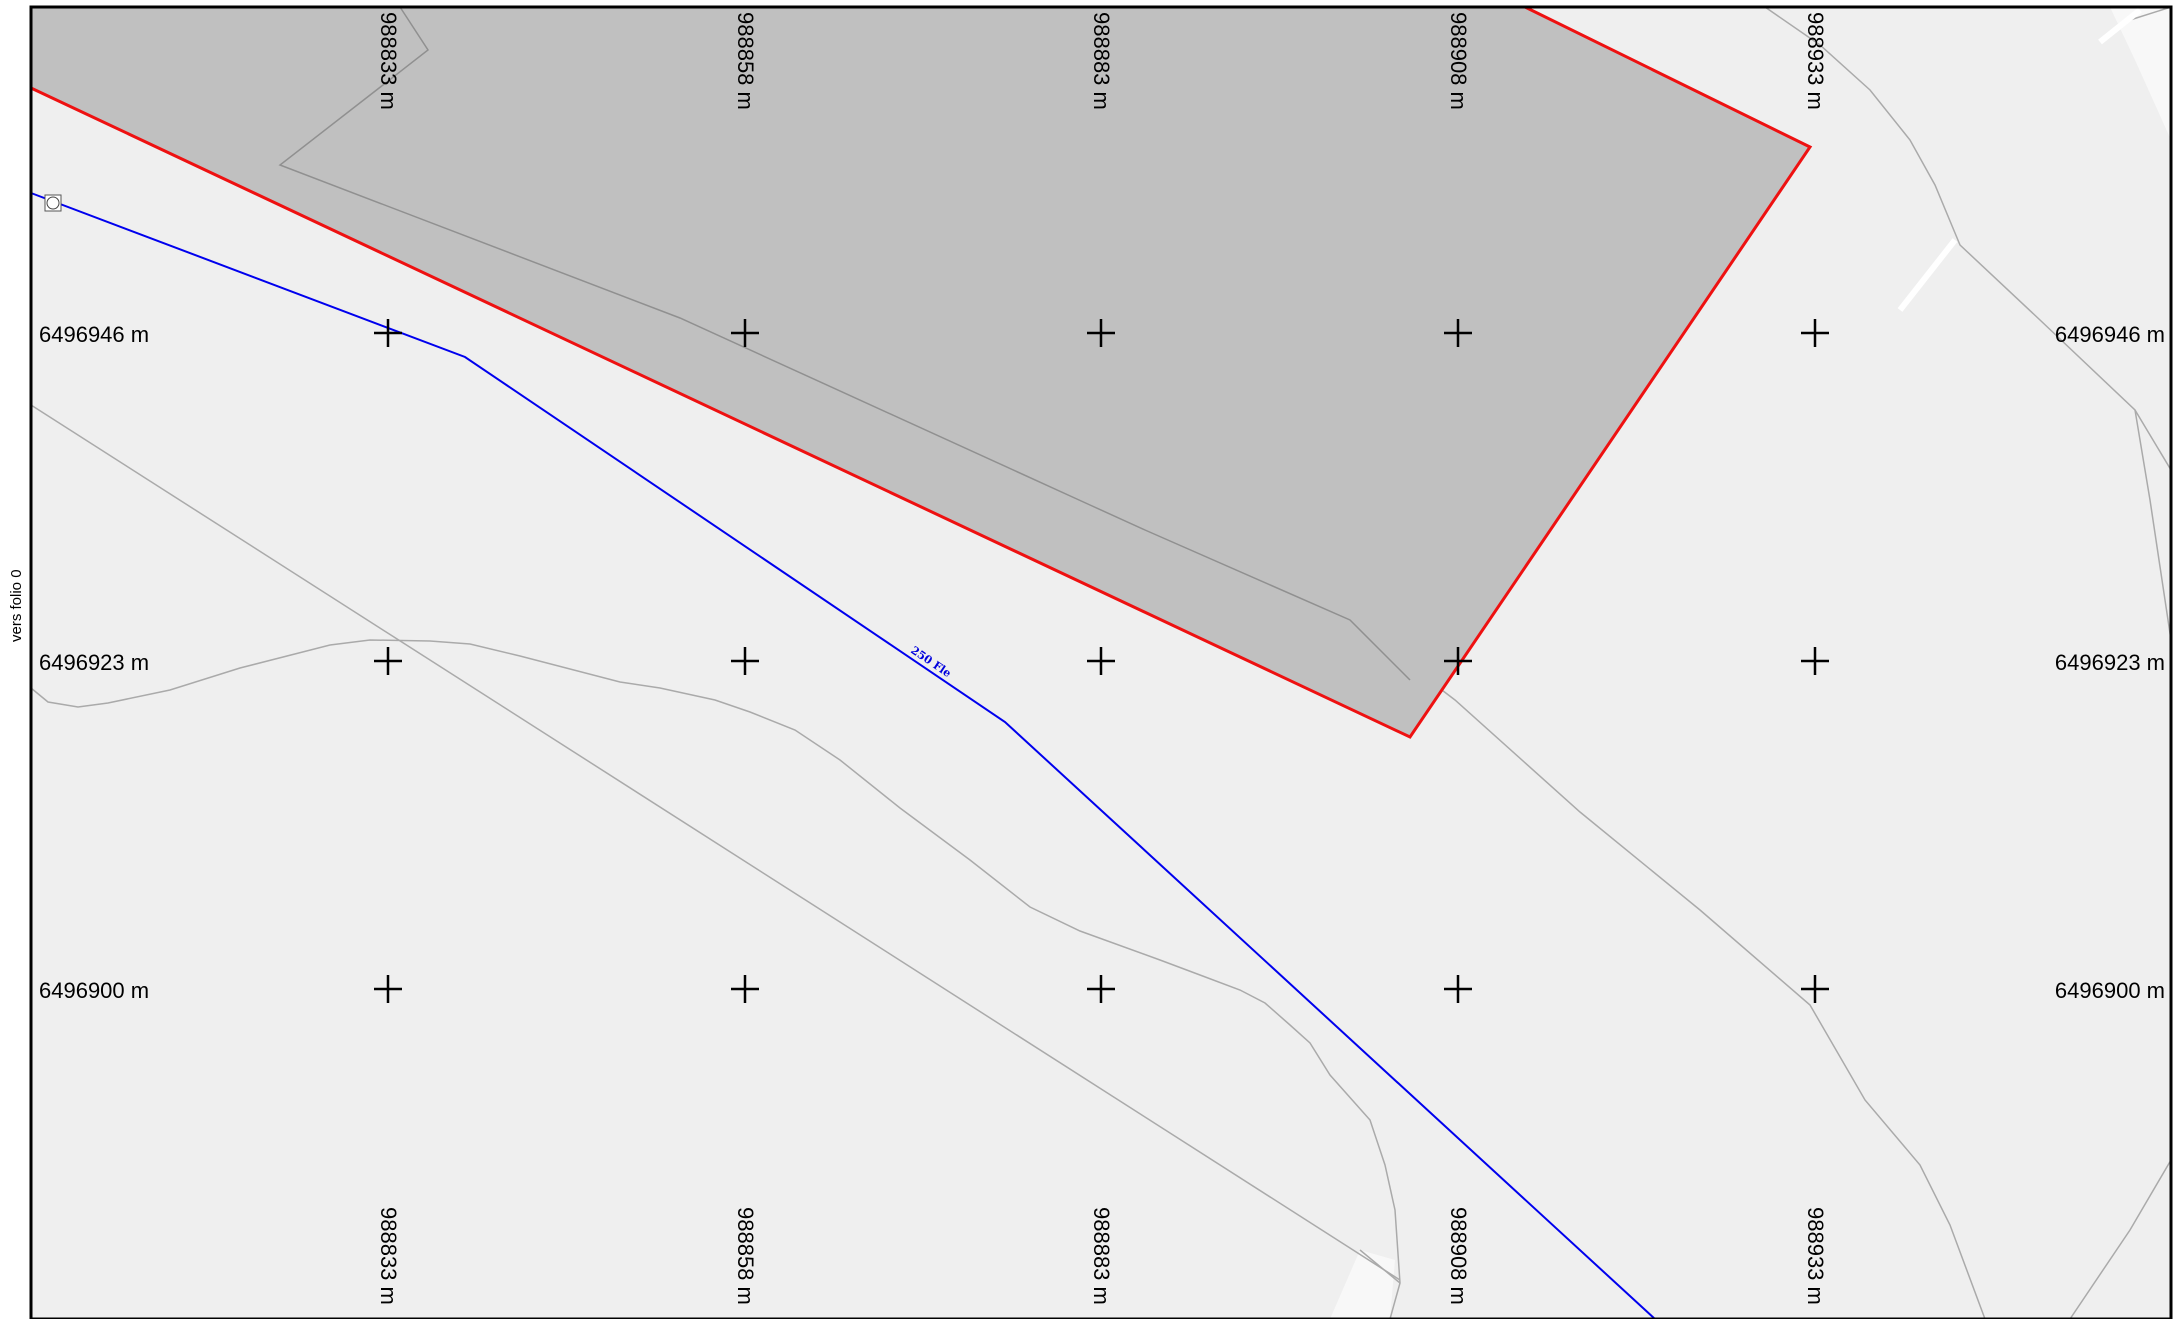  I want to click on road-stroke-top, so click(2120, 26).